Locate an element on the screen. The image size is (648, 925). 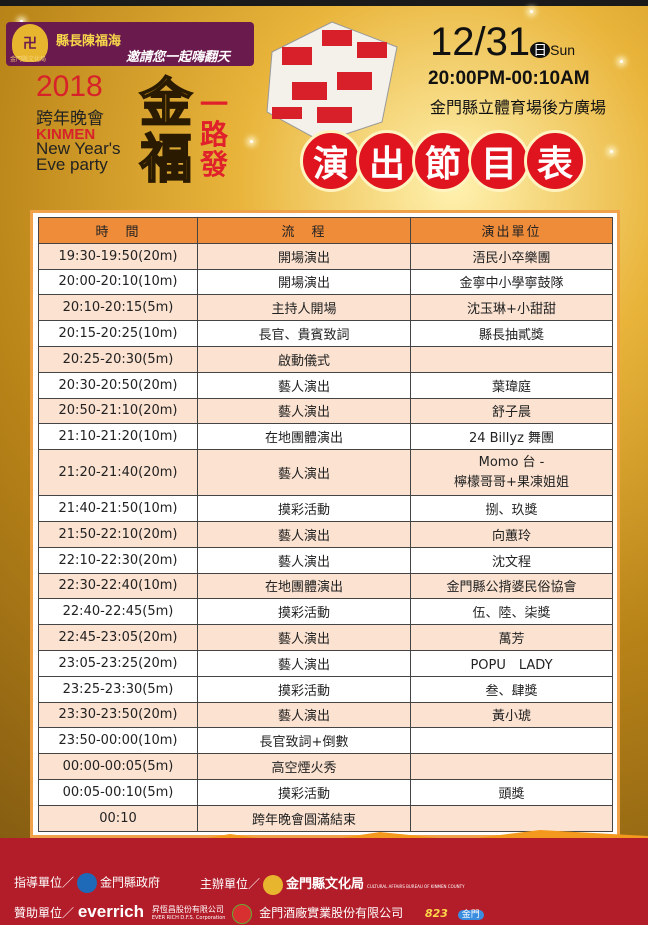
host-org: 金門縣文化局 is located at coordinates (325, 884).